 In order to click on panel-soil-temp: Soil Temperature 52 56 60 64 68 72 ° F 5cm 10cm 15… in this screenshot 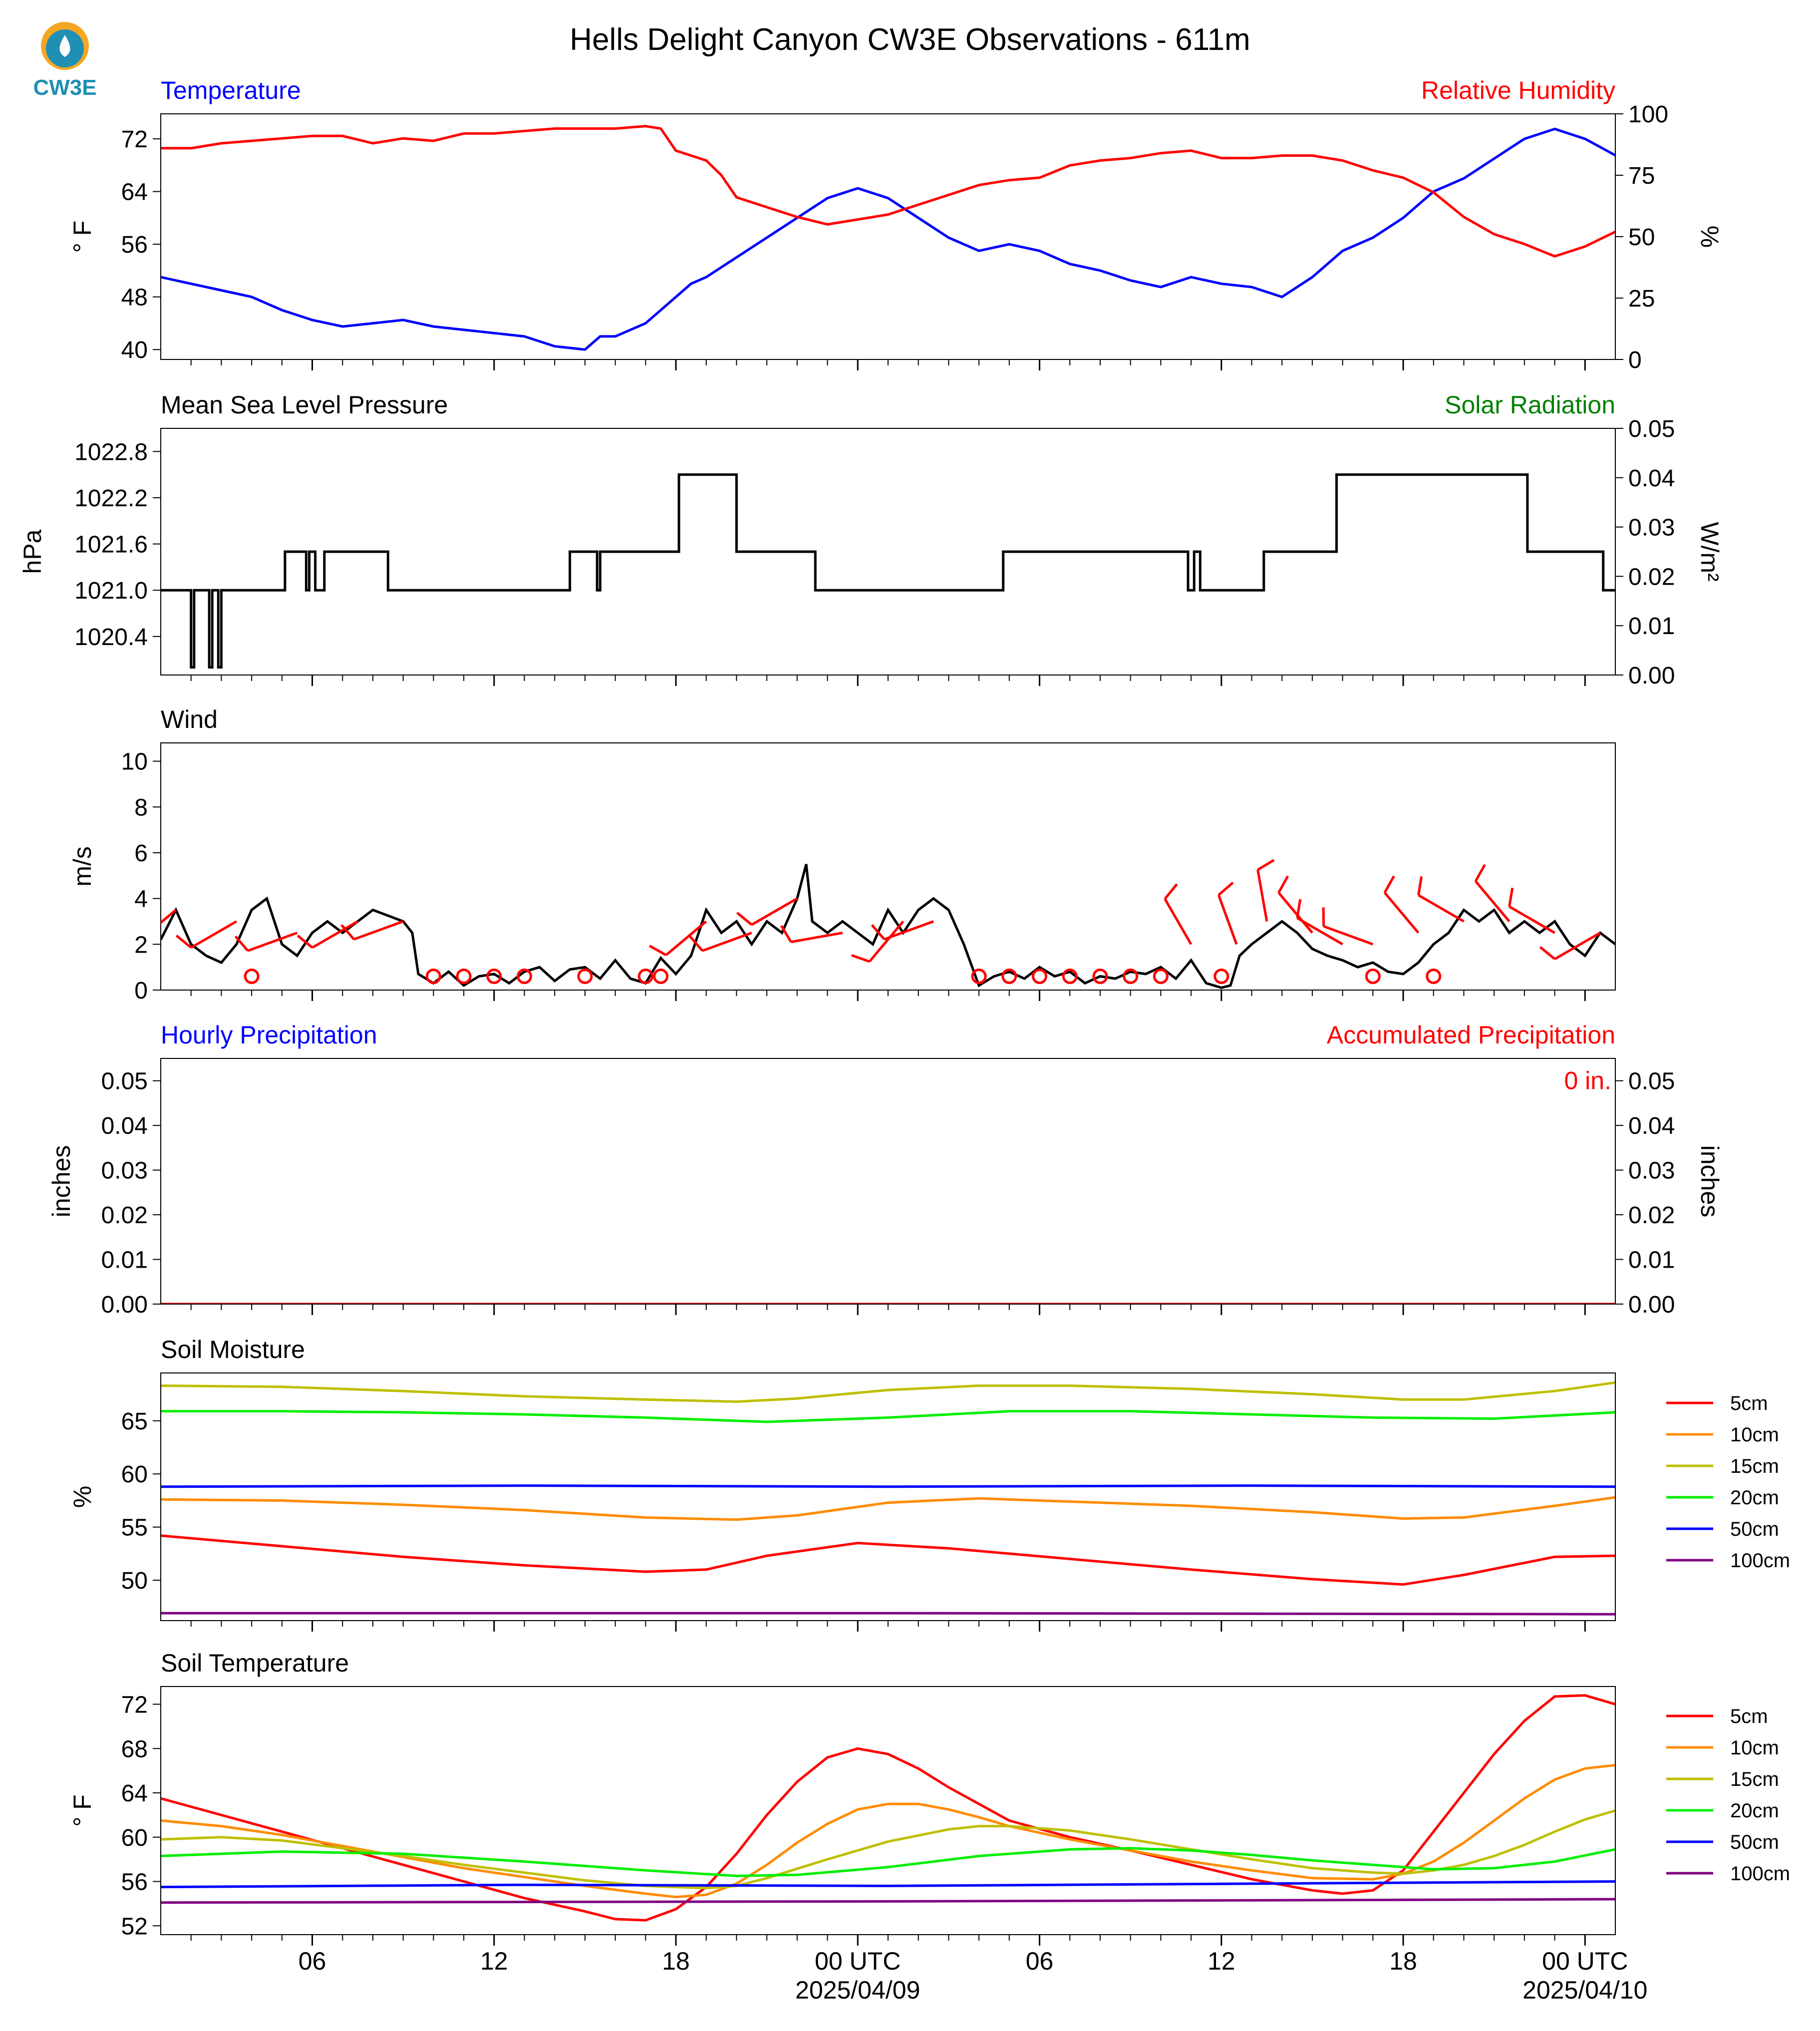, I will do `click(929, 1798)`.